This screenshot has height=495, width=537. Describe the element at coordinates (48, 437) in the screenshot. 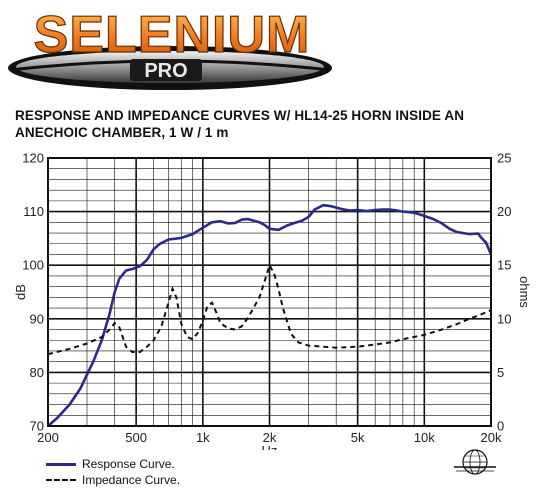

I see `x-tick-label: 200` at that location.